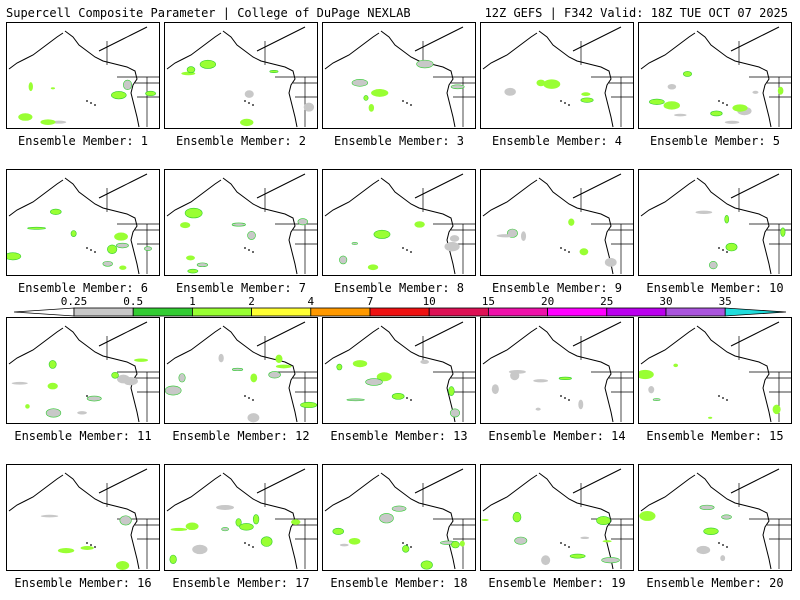 This screenshot has height=600, width=800. I want to click on panel-label: Ensemble Member: 7, so click(241, 288).